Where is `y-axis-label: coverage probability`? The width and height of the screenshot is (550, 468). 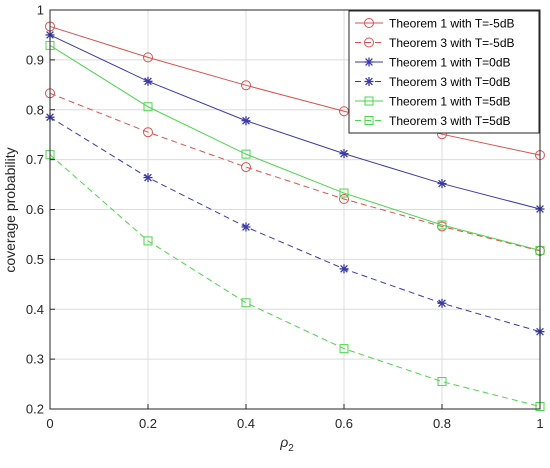
y-axis-label: coverage probability is located at coordinates (10, 209).